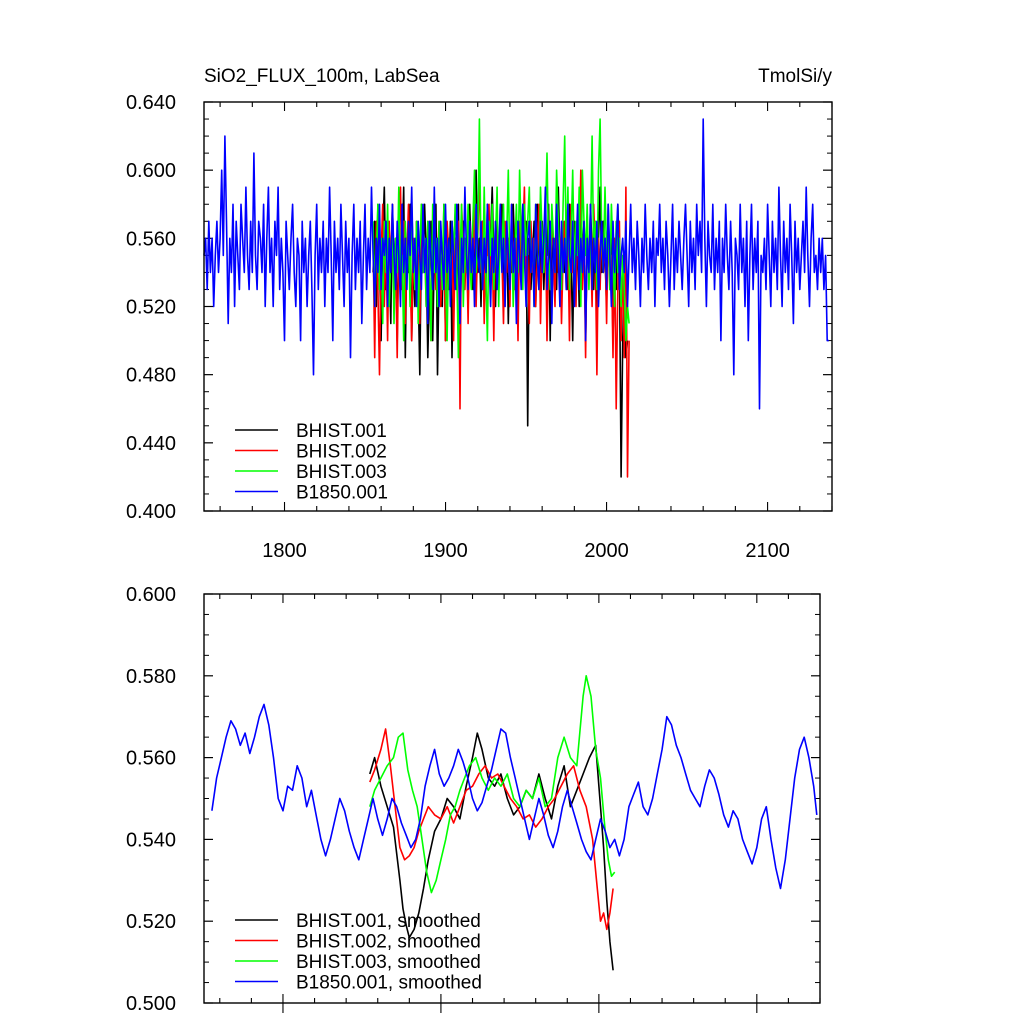 This screenshot has height=1024, width=1024. I want to click on y-tick-label: 0.580, so click(151, 677).